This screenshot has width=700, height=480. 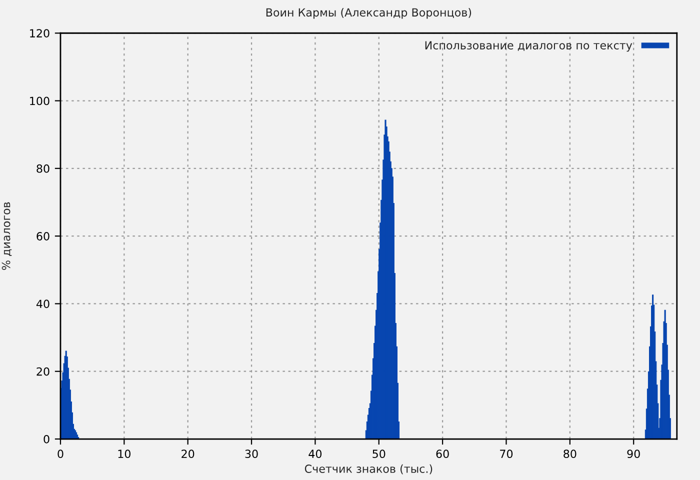 I want to click on y-axis-title: % диалогов, so click(x=7, y=236).